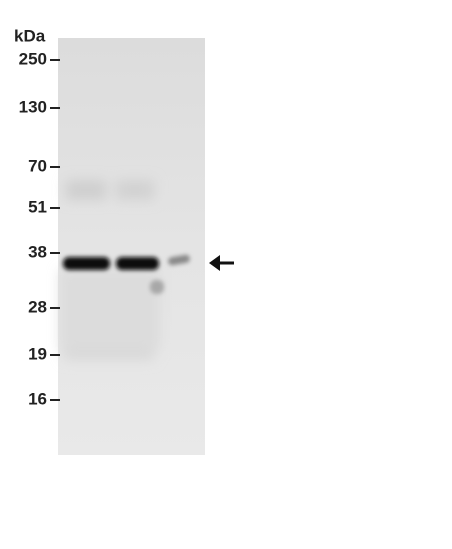 The height and width of the screenshot is (549, 452). Describe the element at coordinates (37, 206) in the screenshot. I see `marker-label: 51` at that location.